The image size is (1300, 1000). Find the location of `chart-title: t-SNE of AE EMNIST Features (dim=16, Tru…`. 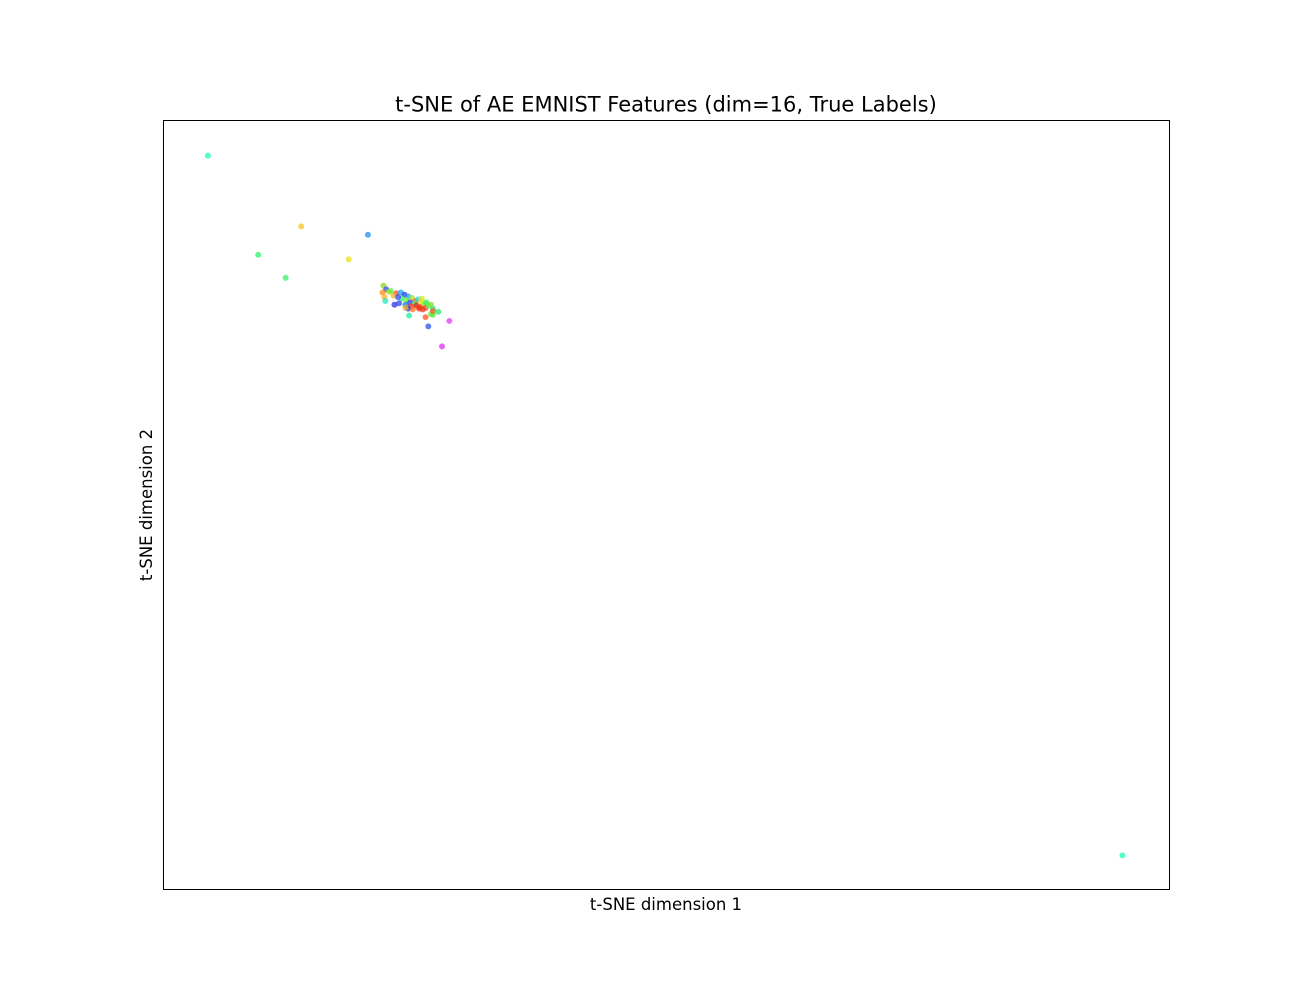

chart-title: t-SNE of AE EMNIST Features (dim=16, Tru… is located at coordinates (666, 105).